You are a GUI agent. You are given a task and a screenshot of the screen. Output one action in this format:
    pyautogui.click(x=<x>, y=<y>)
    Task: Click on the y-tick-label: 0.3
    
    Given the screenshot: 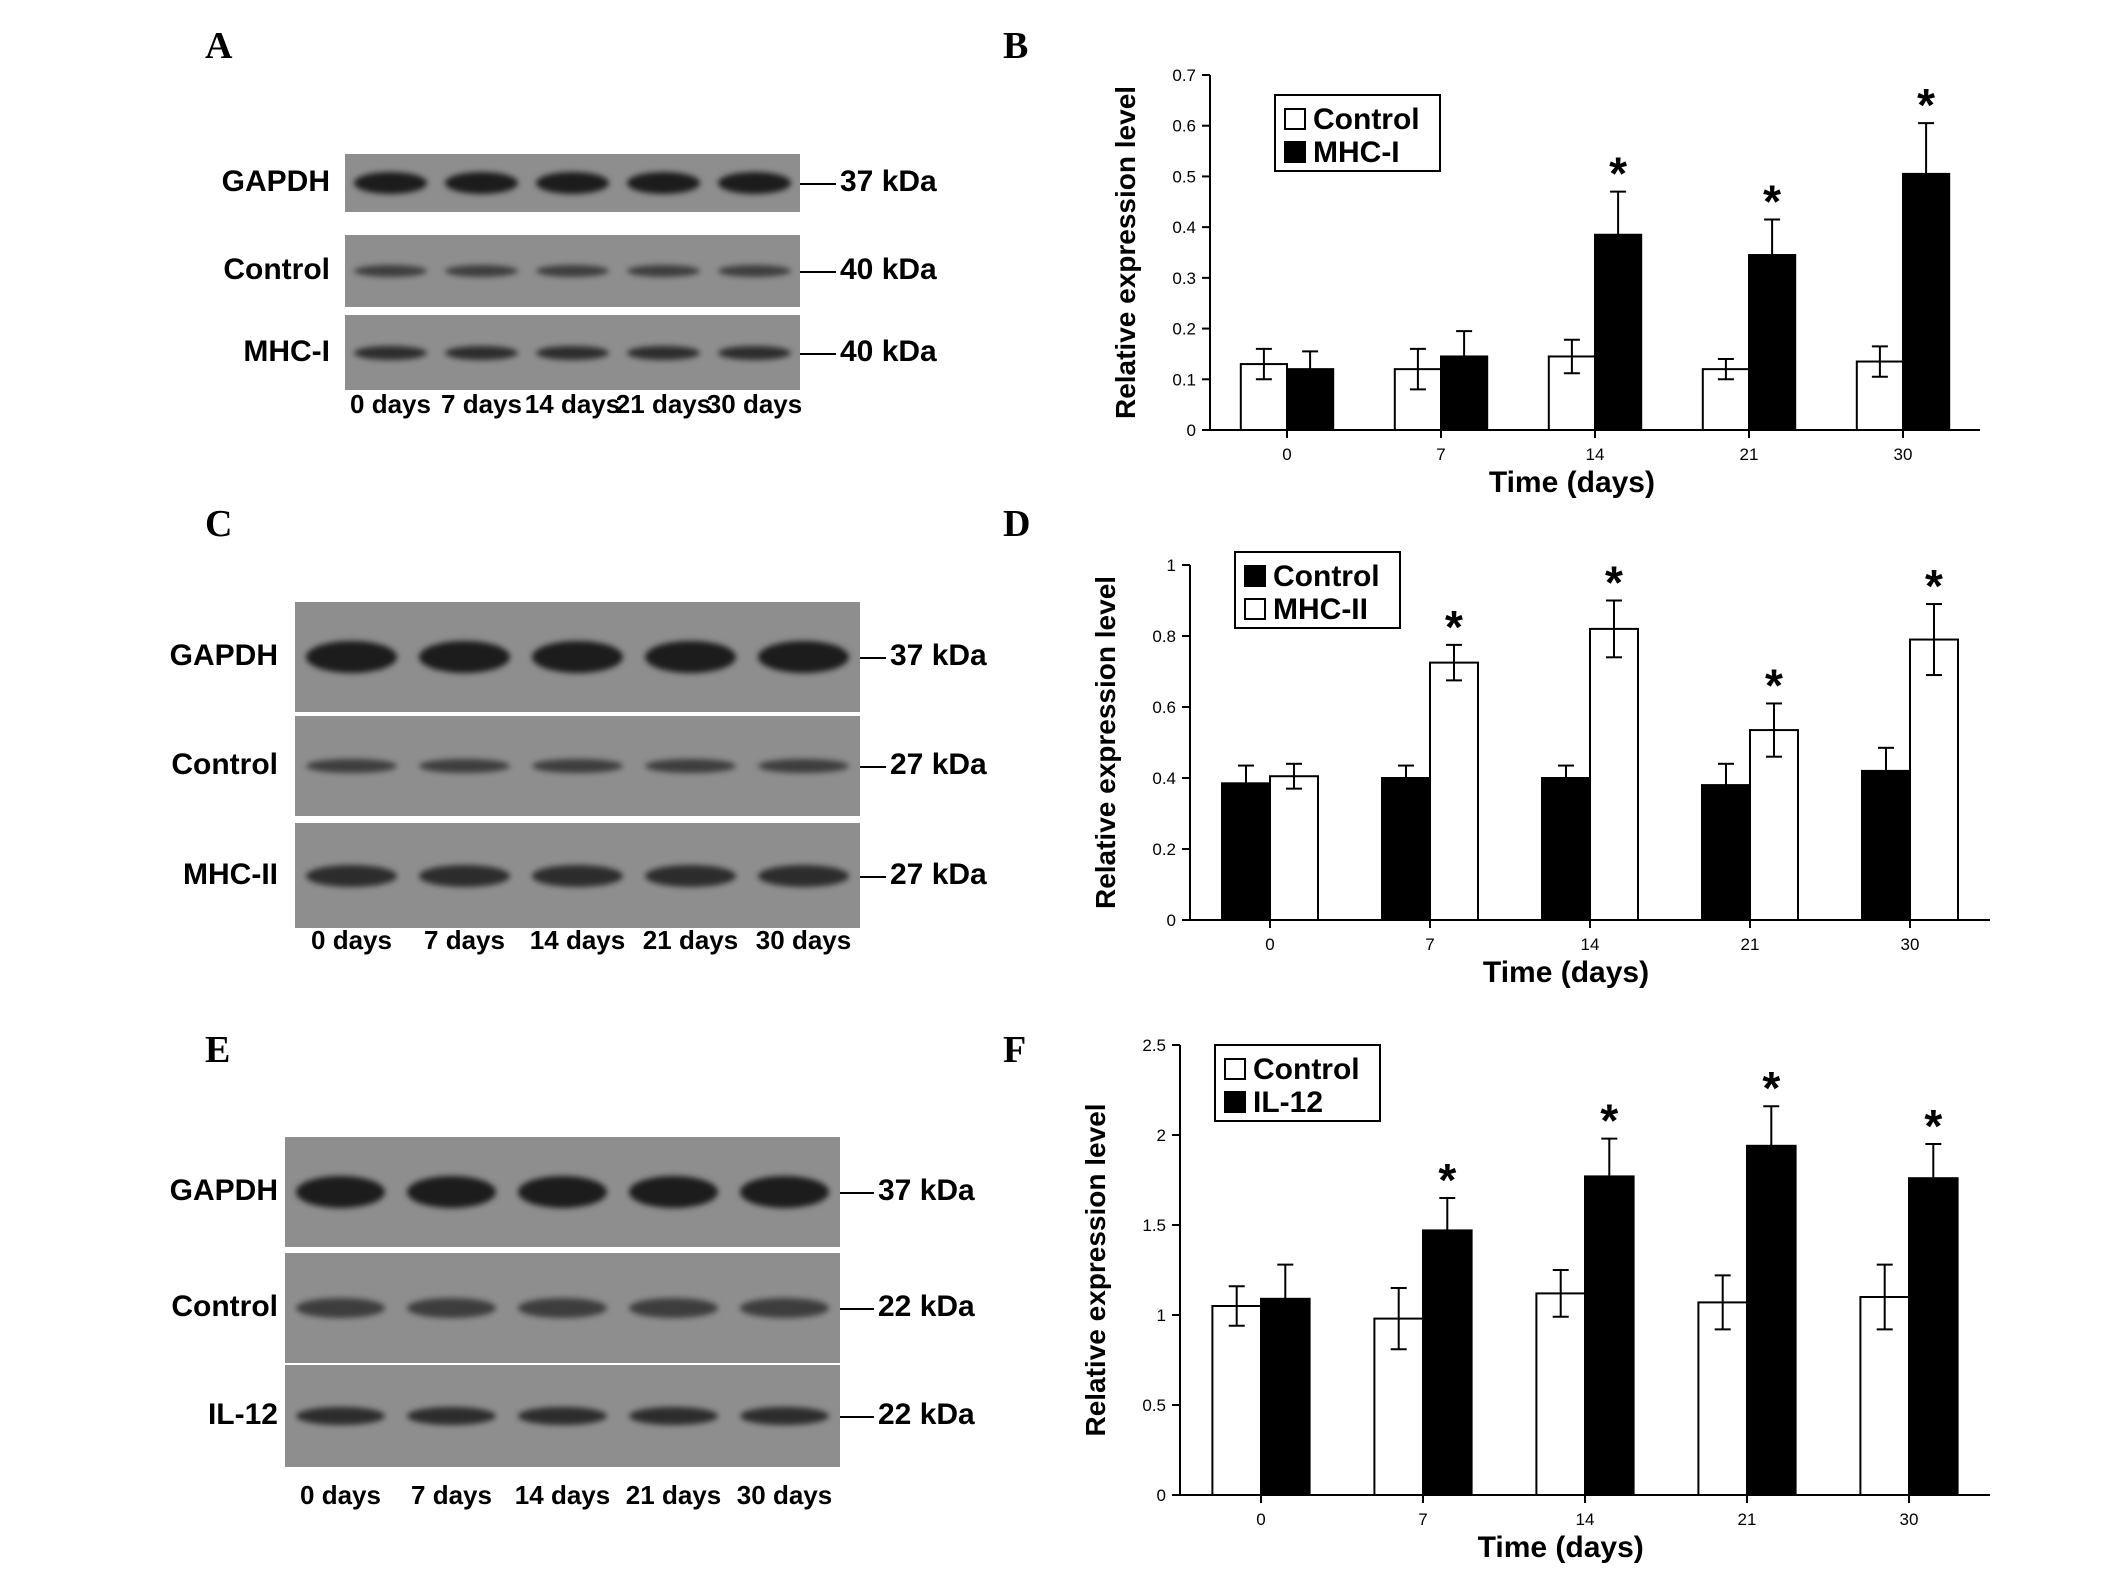 What is the action you would take?
    pyautogui.click(x=1184, y=278)
    